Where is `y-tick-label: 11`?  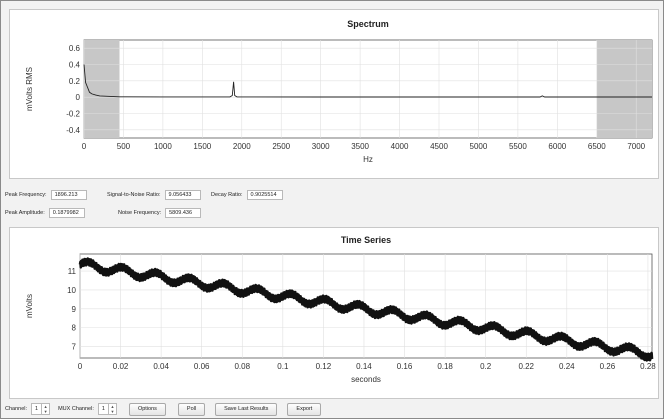
y-tick-label: 11 is located at coordinates (72, 271).